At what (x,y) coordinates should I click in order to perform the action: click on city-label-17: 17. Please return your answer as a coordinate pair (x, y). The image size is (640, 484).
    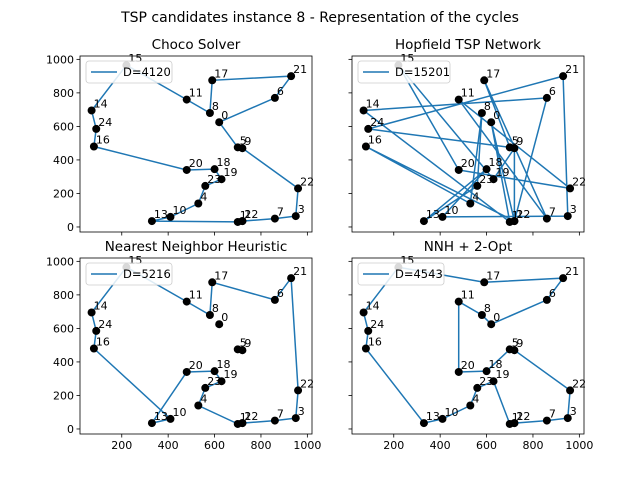
    Looking at the image, I should click on (221, 275).